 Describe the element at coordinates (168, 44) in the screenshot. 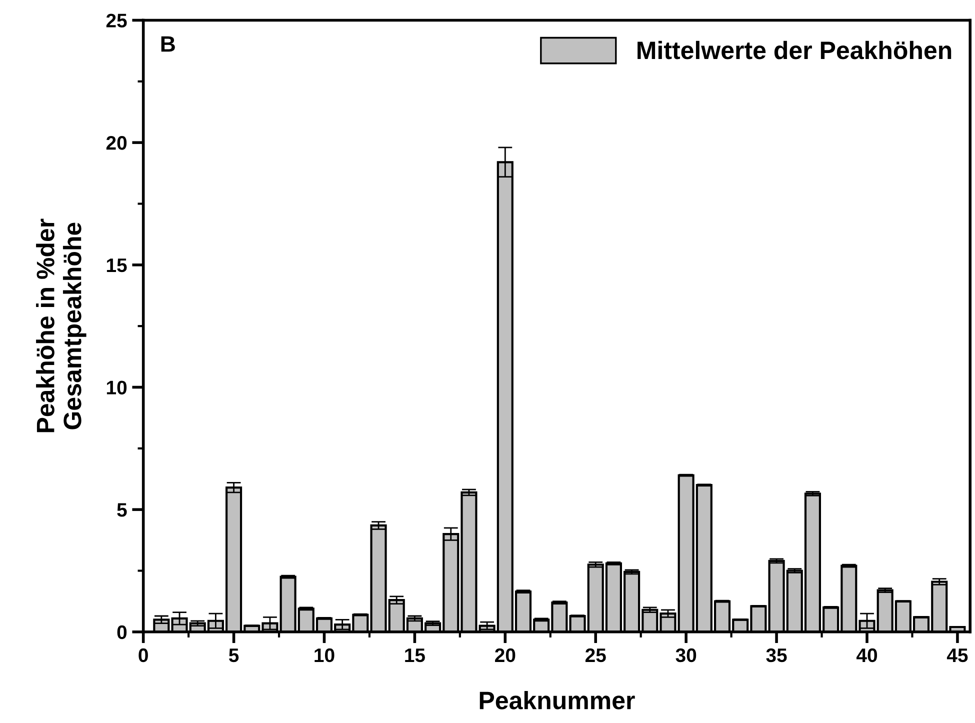

I see `annotation: B` at that location.